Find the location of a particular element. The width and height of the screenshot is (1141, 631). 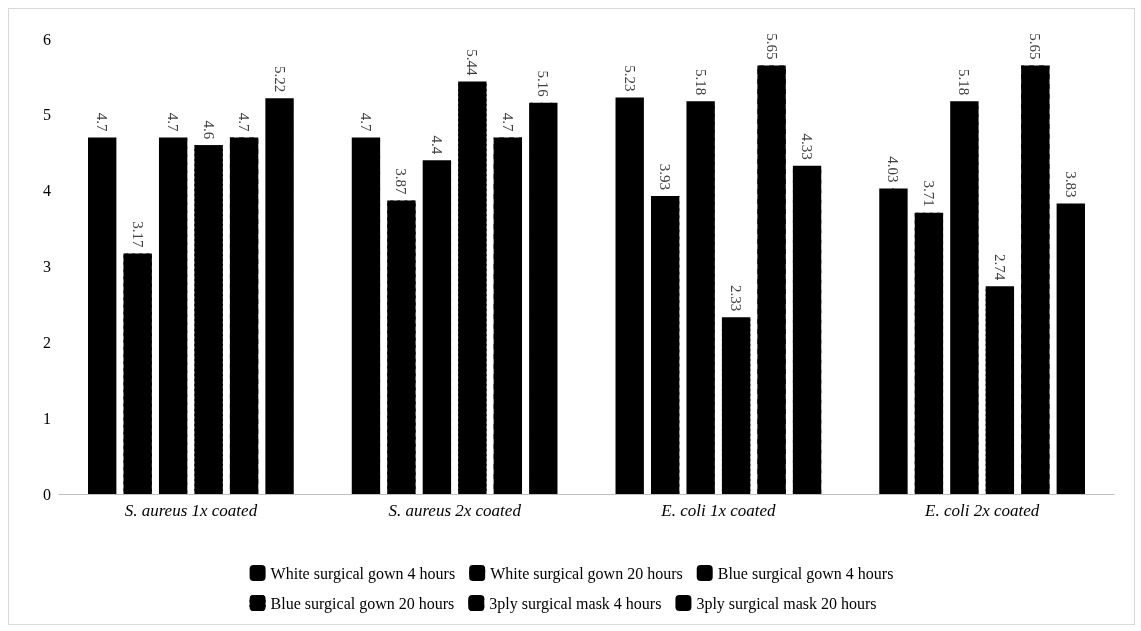

data-label: 3.87 is located at coordinates (401, 182).